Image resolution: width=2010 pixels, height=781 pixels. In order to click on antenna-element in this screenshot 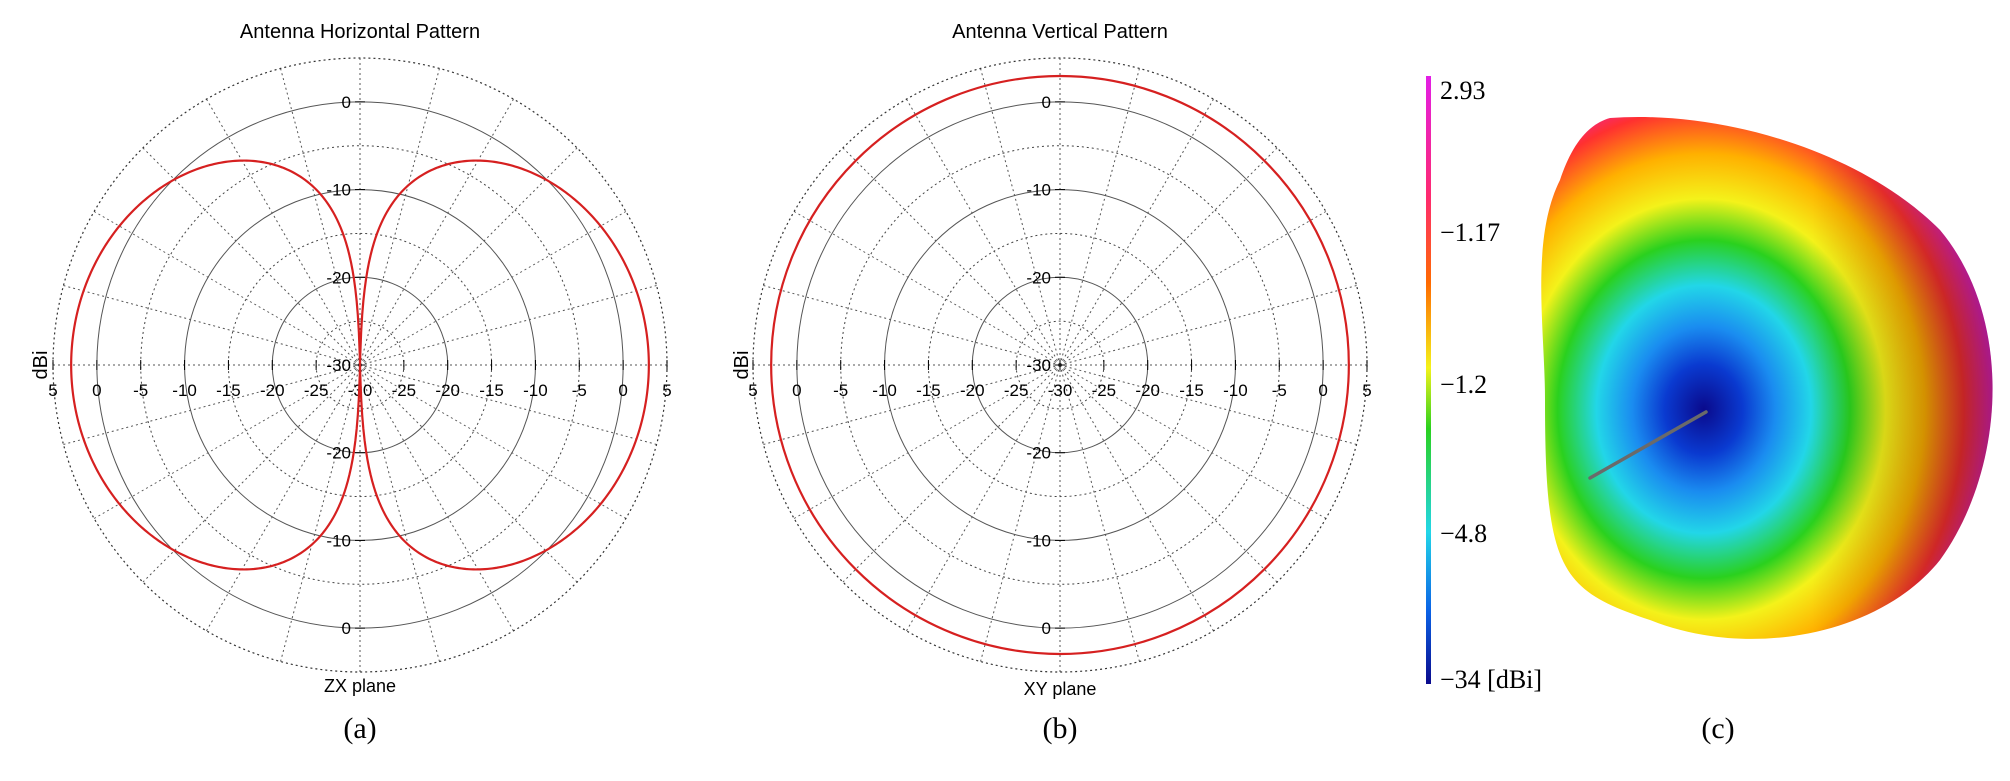, I will do `click(1648, 445)`.